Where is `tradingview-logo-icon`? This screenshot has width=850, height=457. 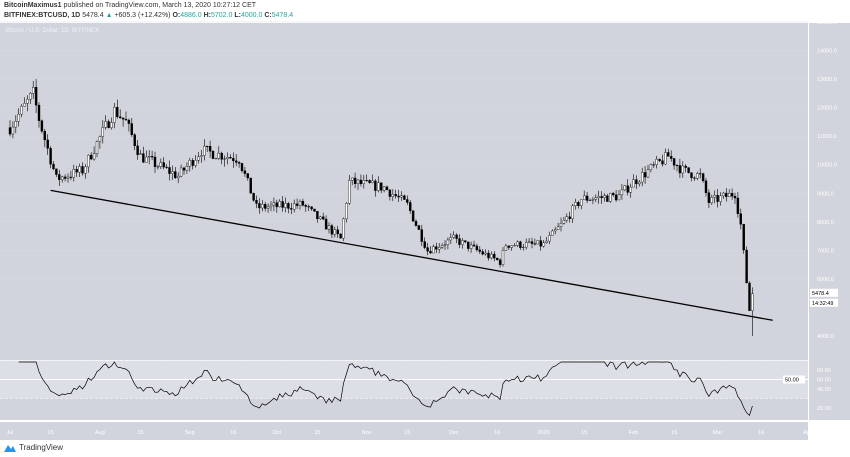
tradingview-logo-icon is located at coordinates (10, 448).